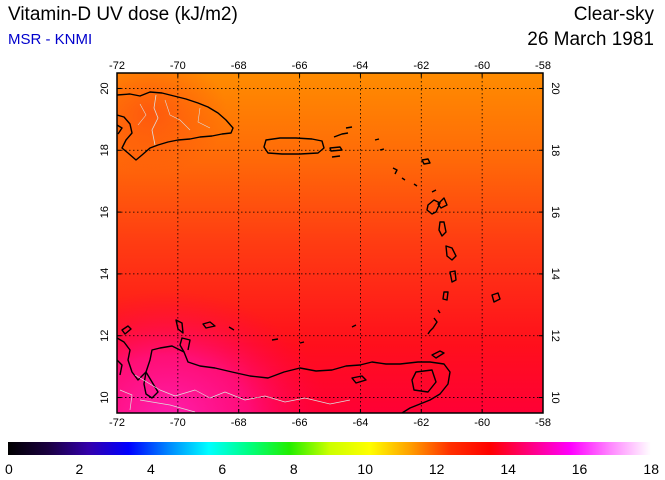 This screenshot has height=480, width=665. I want to click on coast-lake-maracaibo, so click(151, 385).